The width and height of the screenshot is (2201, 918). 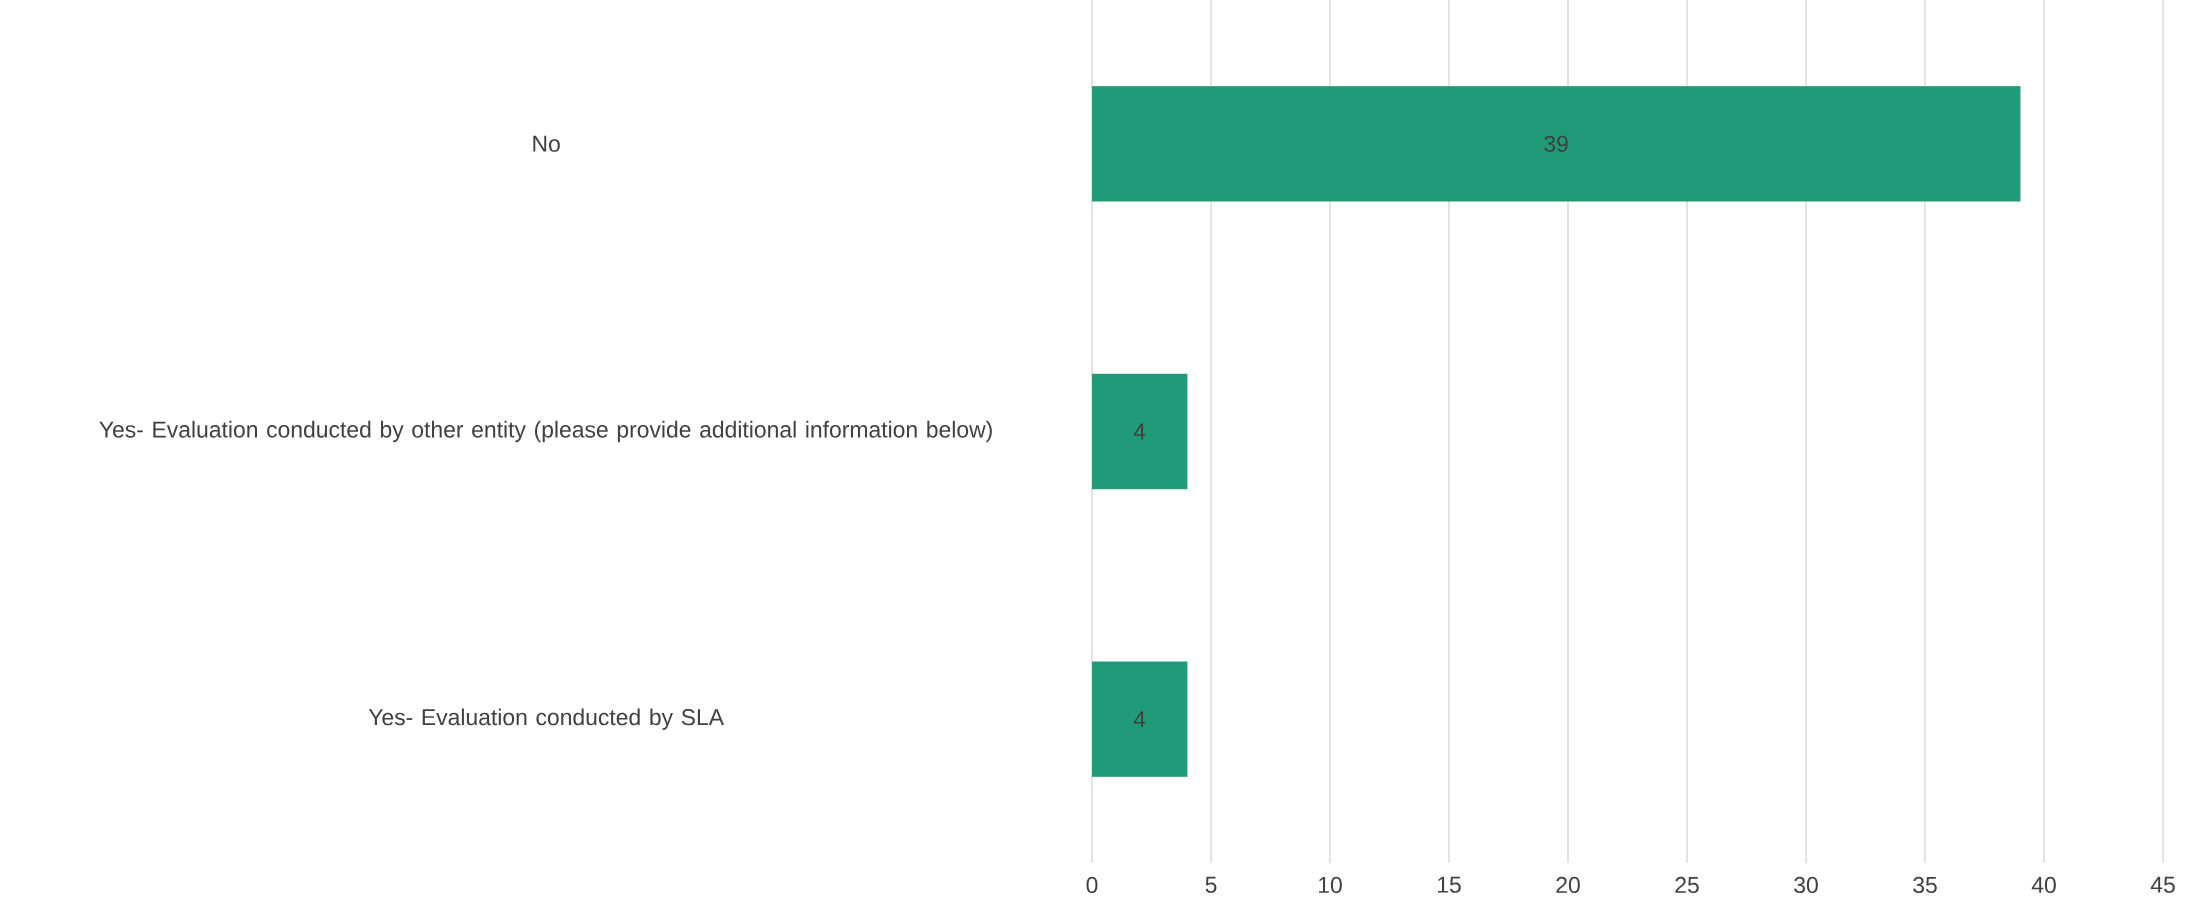 What do you see at coordinates (1687, 885) in the screenshot?
I see `x-tick-label: 25` at bounding box center [1687, 885].